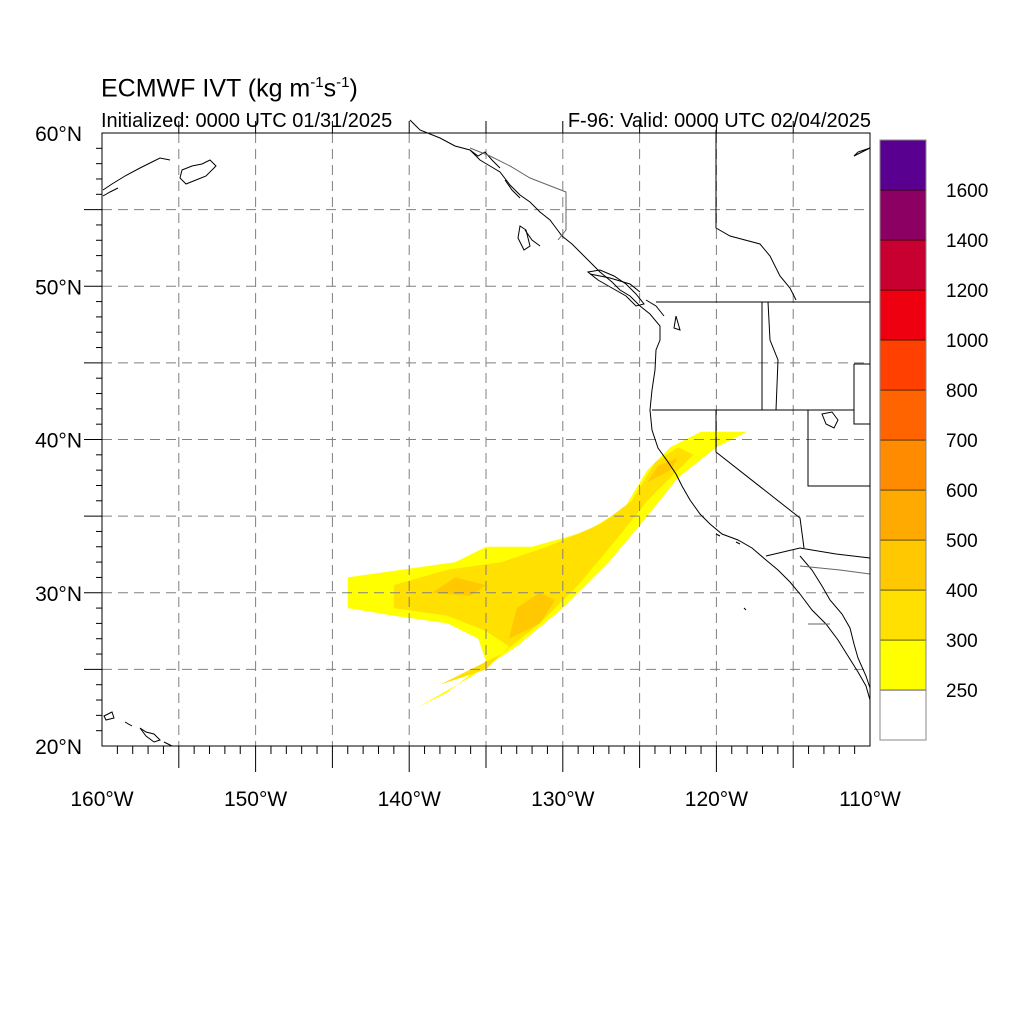  What do you see at coordinates (343, 82) in the screenshot?
I see `title-sup-2: -1` at bounding box center [343, 82].